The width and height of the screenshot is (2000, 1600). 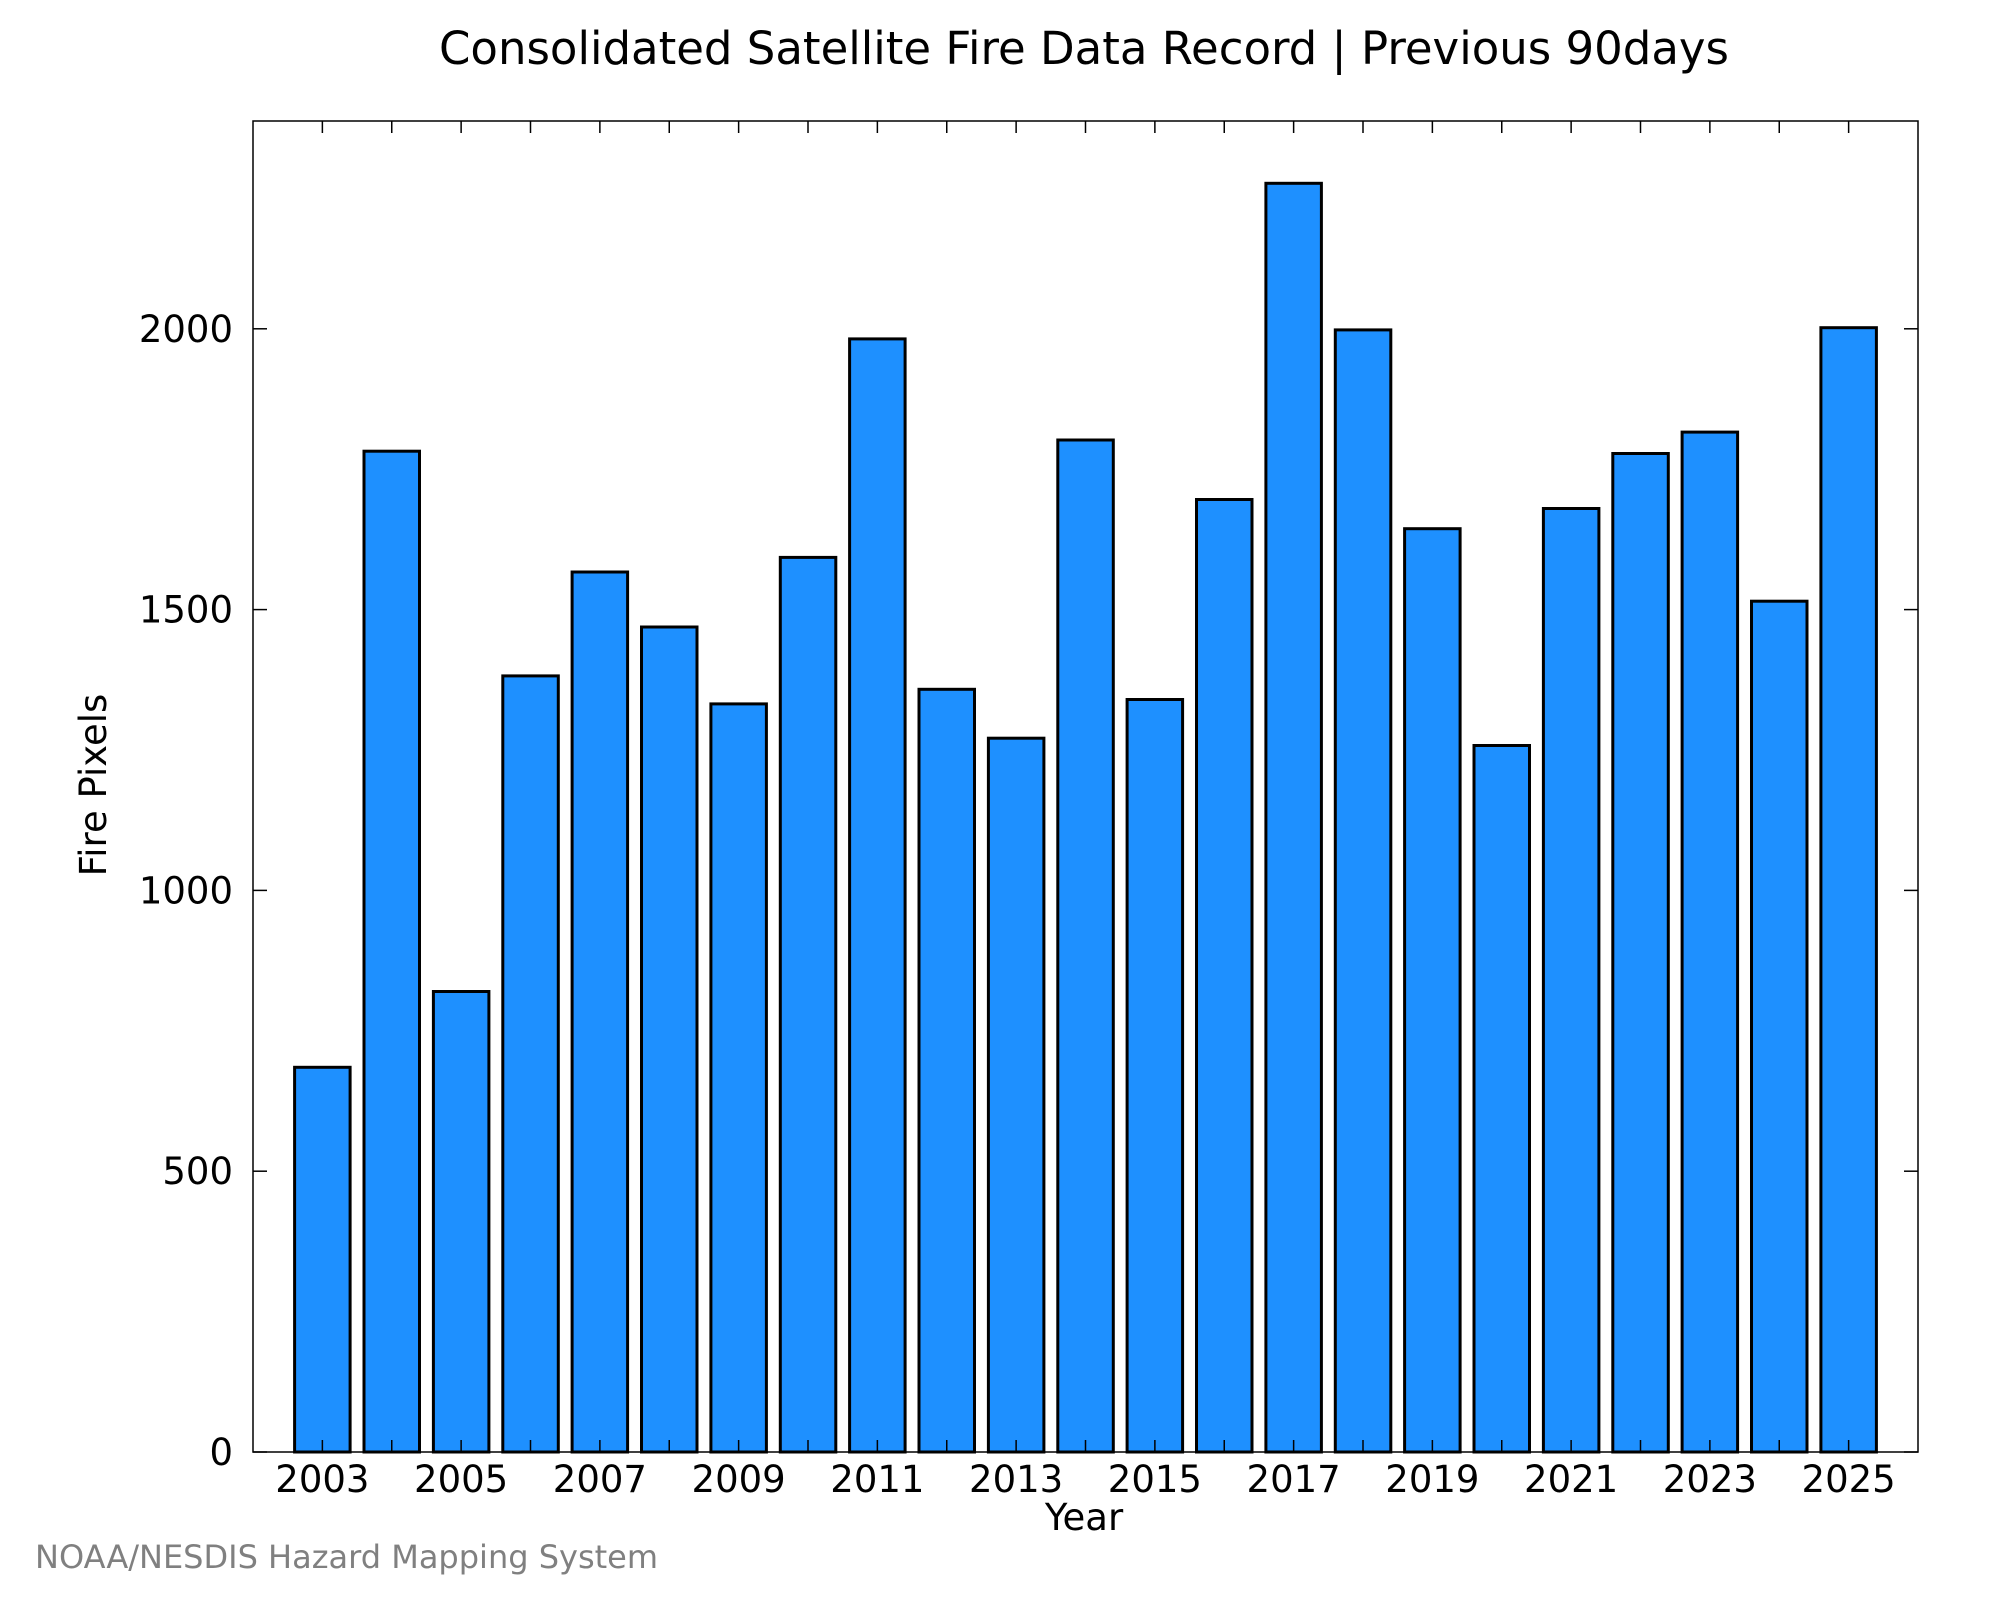 What do you see at coordinates (186, 329) in the screenshot?
I see `y-tick-label-2000: 2000` at bounding box center [186, 329].